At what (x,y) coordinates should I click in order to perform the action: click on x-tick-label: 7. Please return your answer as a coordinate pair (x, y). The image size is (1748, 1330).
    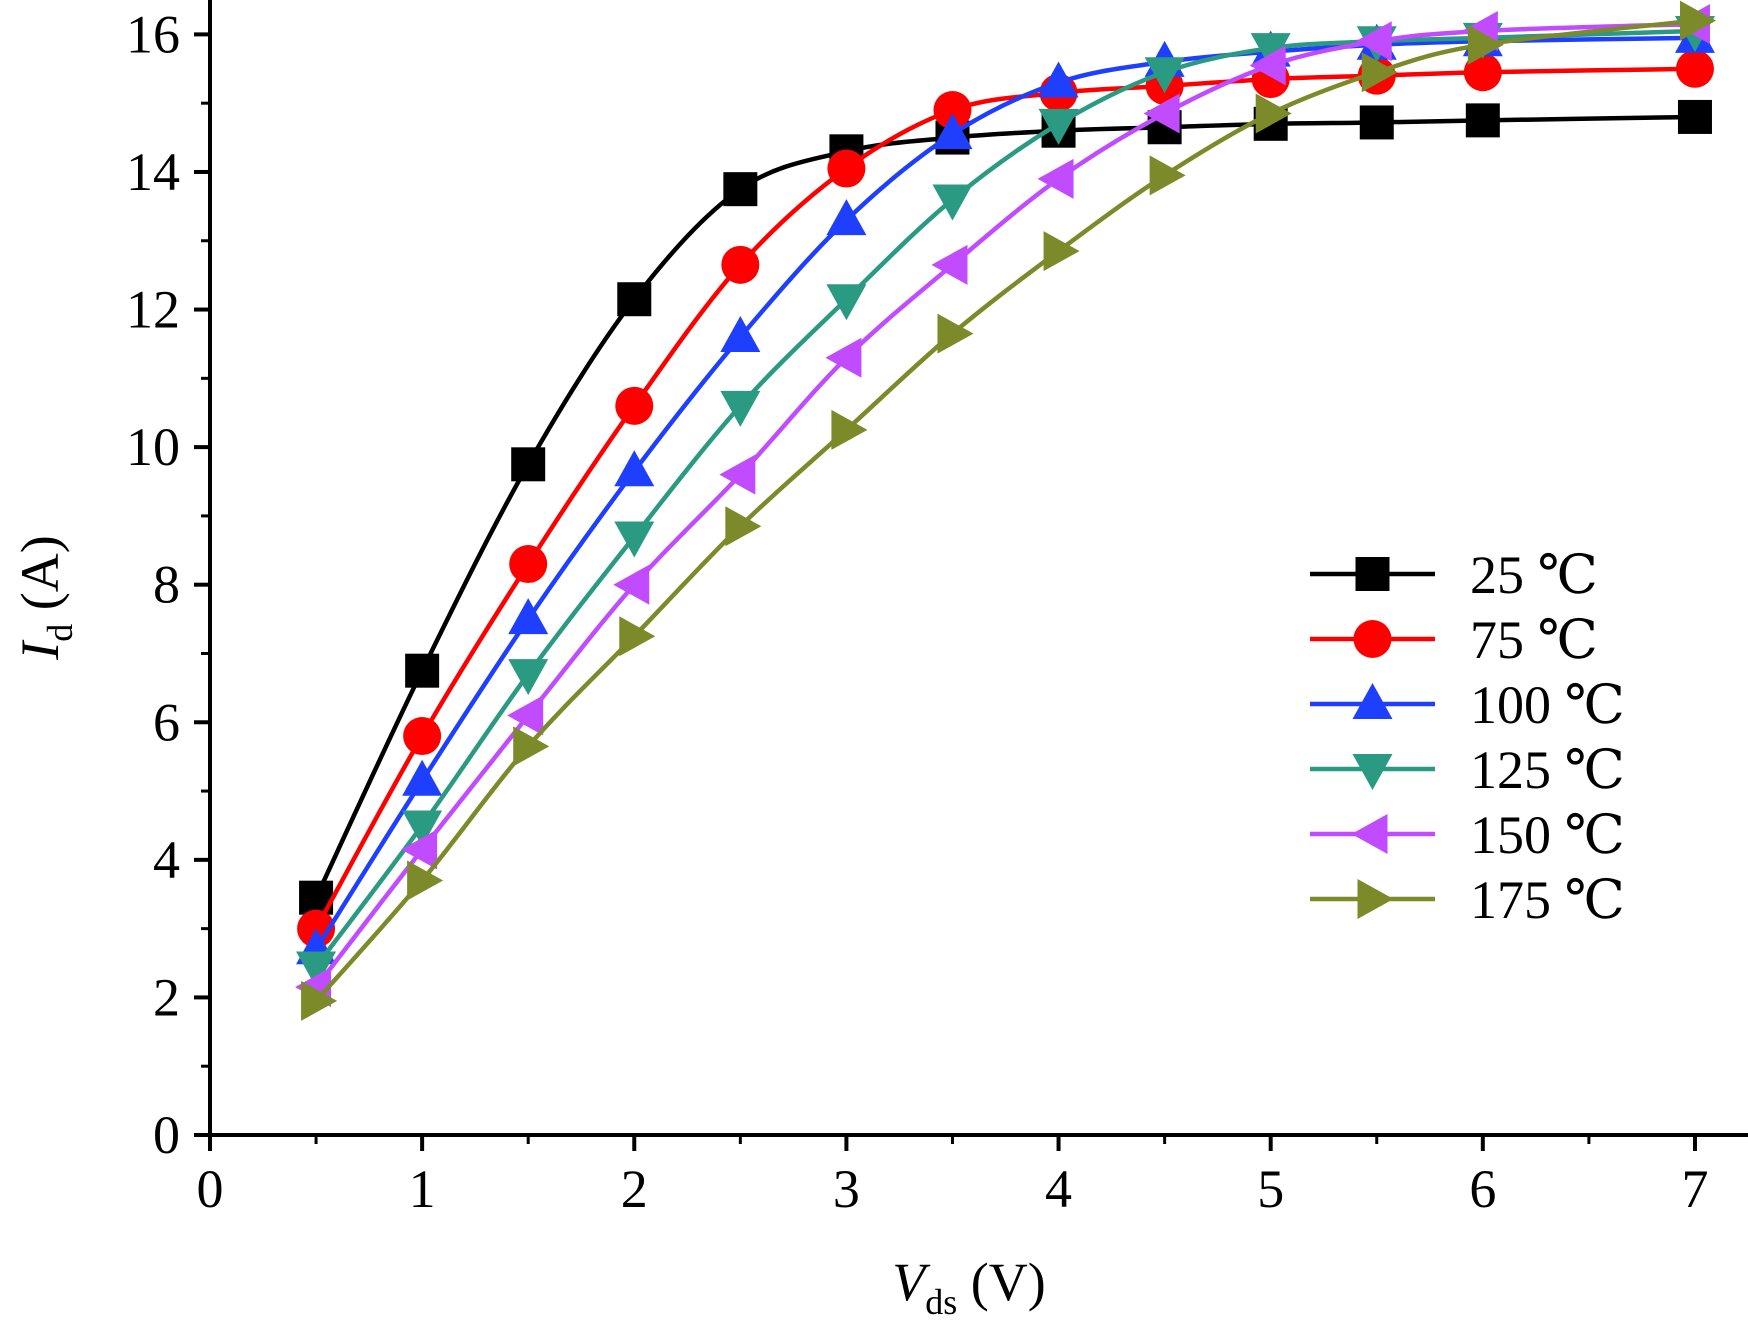
    Looking at the image, I should click on (1694, 1189).